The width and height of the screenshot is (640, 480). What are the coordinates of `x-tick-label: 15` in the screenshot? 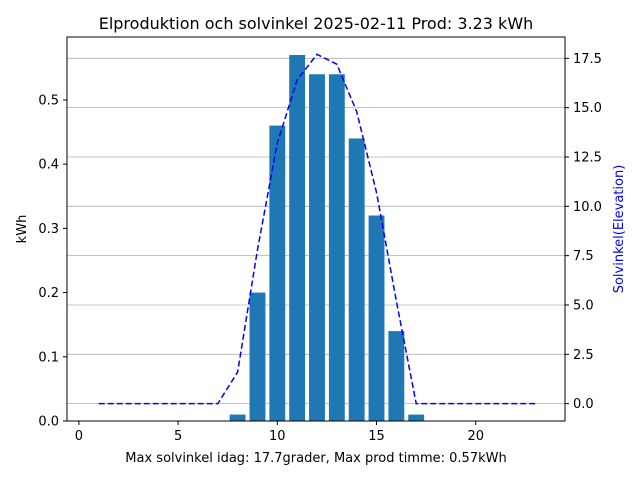 It's located at (376, 436).